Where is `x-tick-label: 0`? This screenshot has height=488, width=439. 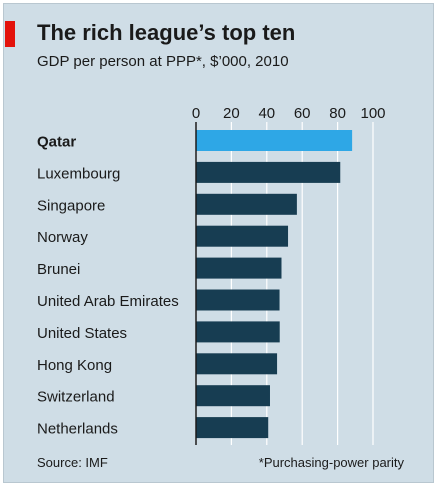
x-tick-label: 0 is located at coordinates (196, 113).